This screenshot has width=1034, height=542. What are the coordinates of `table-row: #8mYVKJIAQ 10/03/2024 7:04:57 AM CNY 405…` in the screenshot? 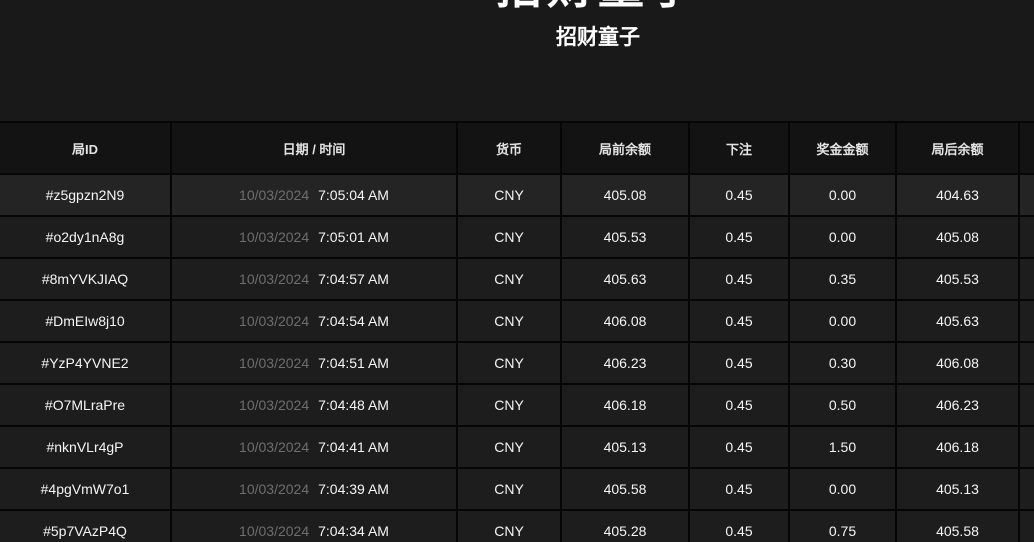 It's located at (517, 280).